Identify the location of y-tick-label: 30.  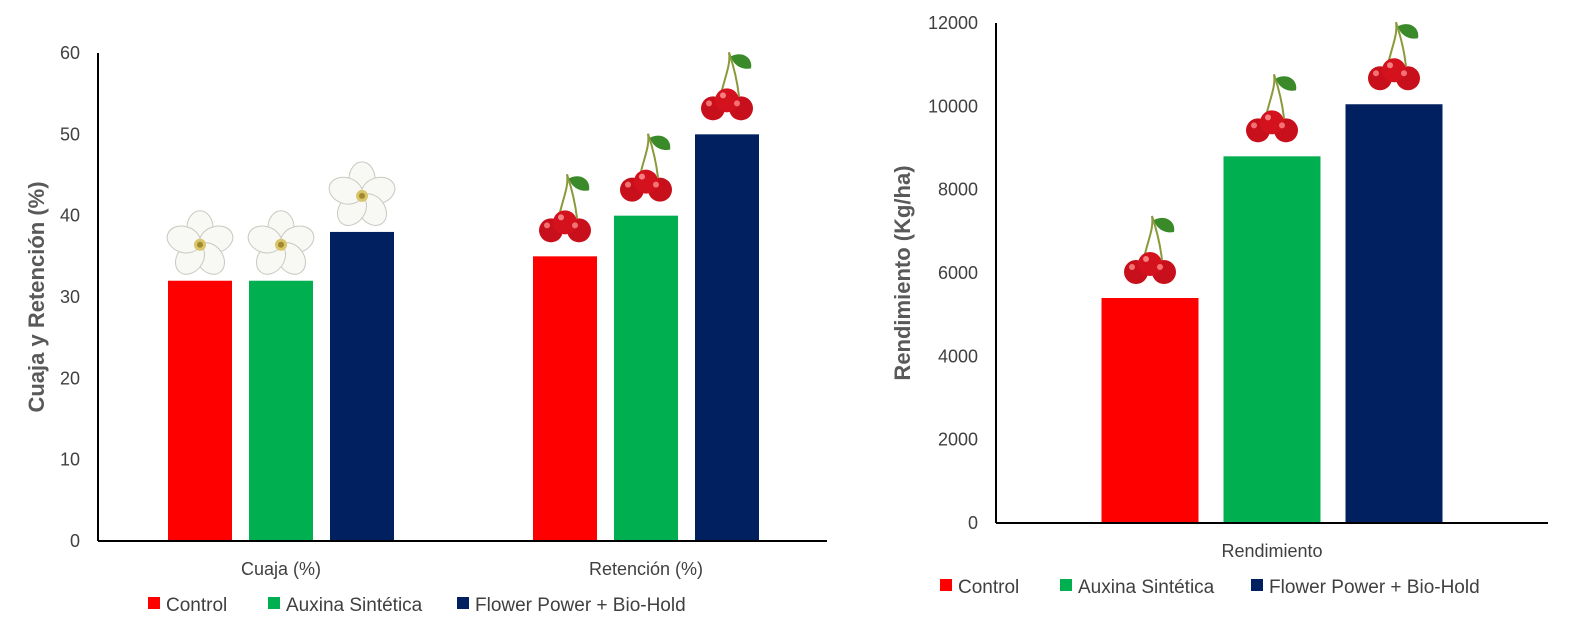
(70, 297).